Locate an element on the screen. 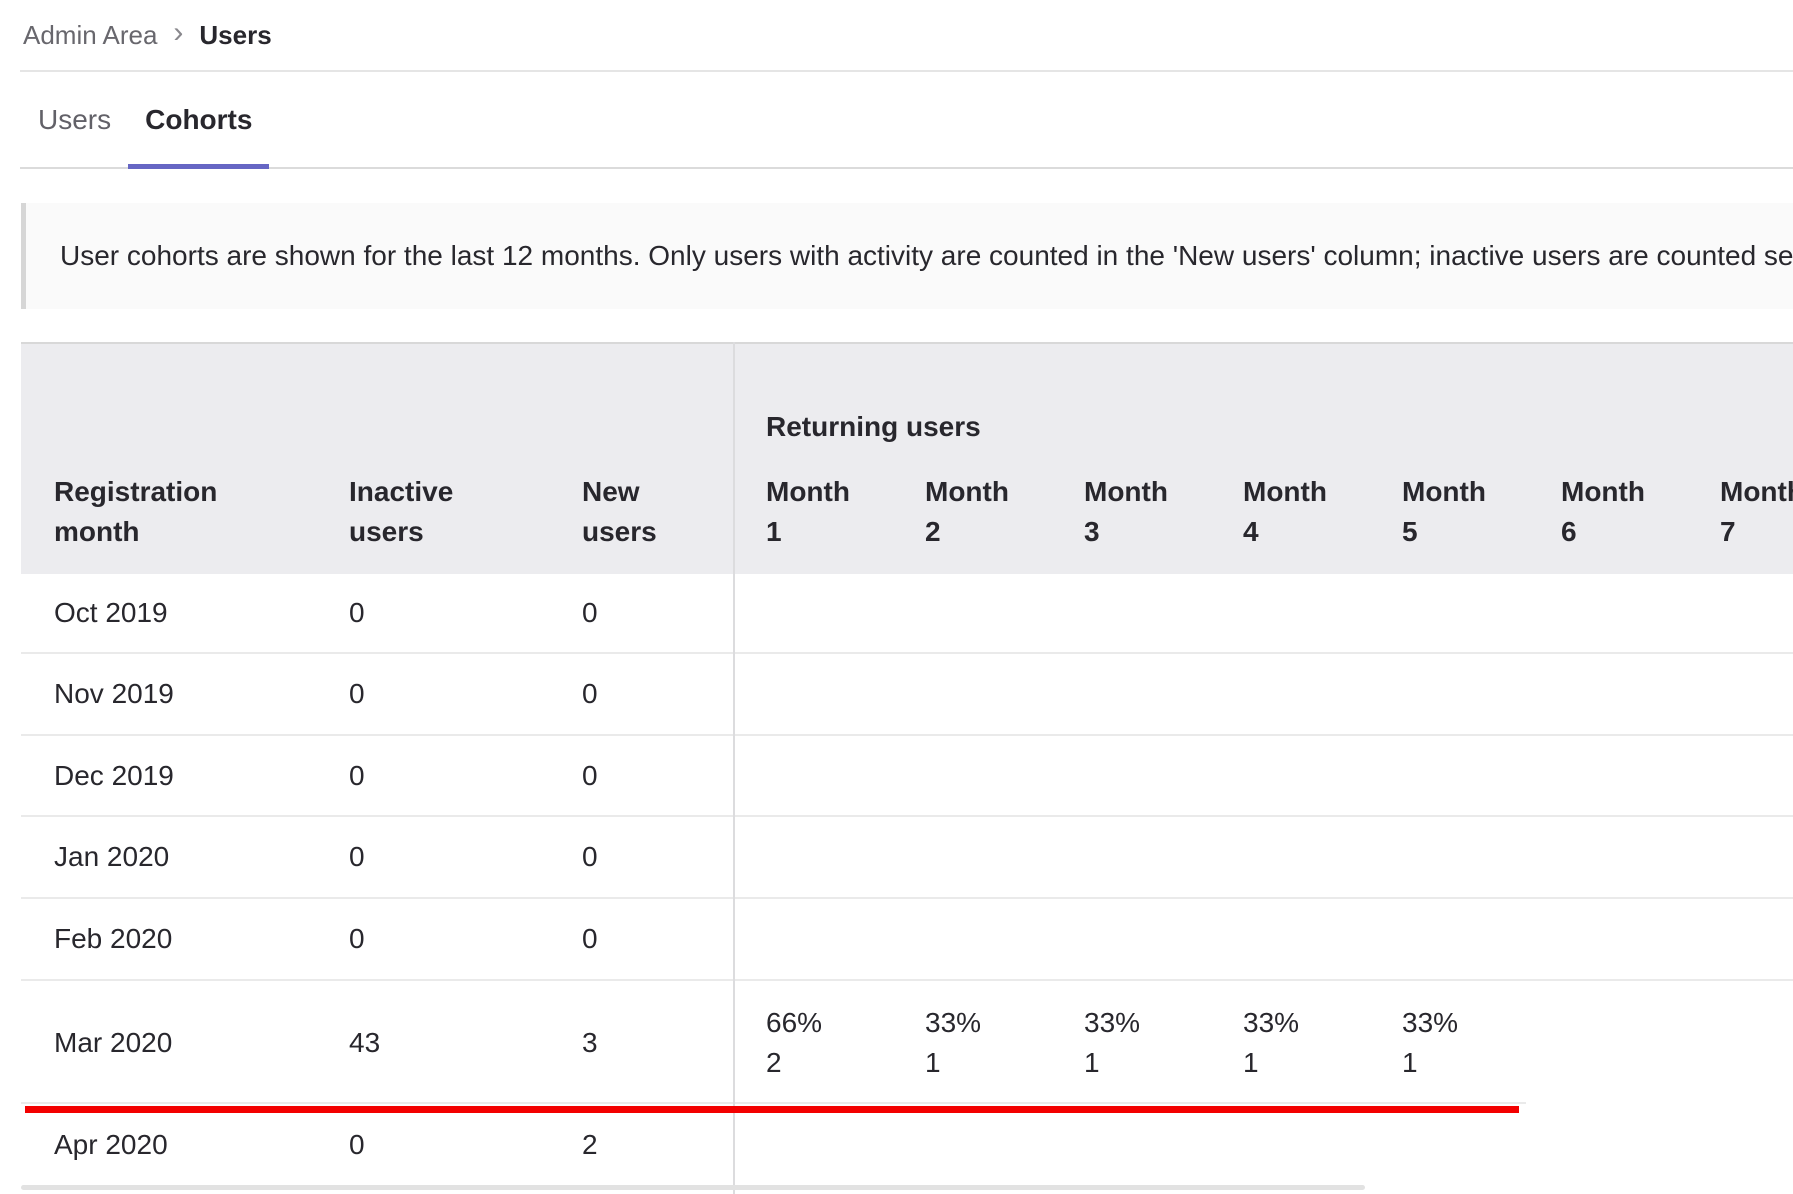 The width and height of the screenshot is (1793, 1194). registration-month-cell: Apr 2020 is located at coordinates (111, 1144).